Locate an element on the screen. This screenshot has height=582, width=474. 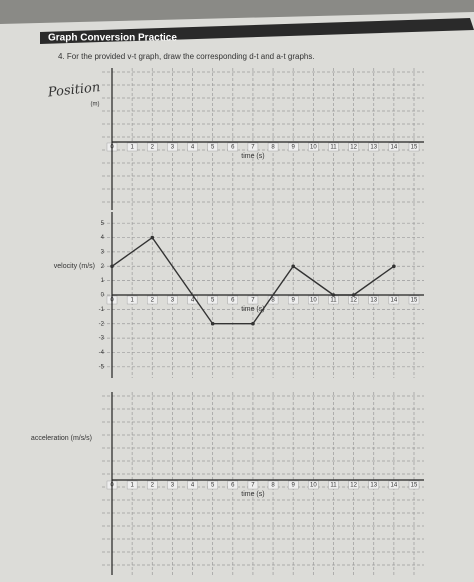
header-bar is located at coordinates (257, 31).